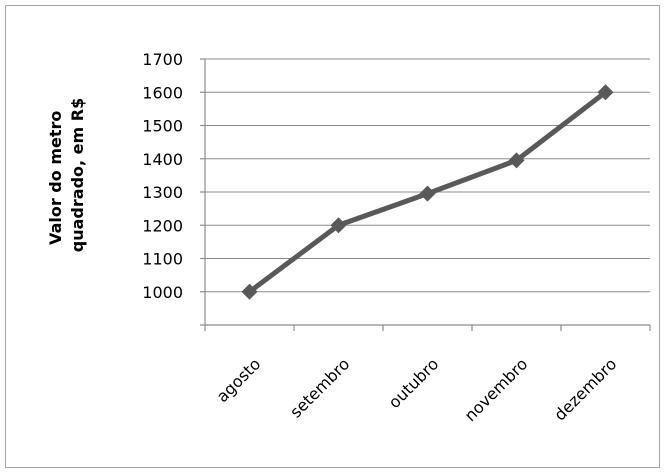  What do you see at coordinates (162, 259) in the screenshot?
I see `y-tick-label: 1100` at bounding box center [162, 259].